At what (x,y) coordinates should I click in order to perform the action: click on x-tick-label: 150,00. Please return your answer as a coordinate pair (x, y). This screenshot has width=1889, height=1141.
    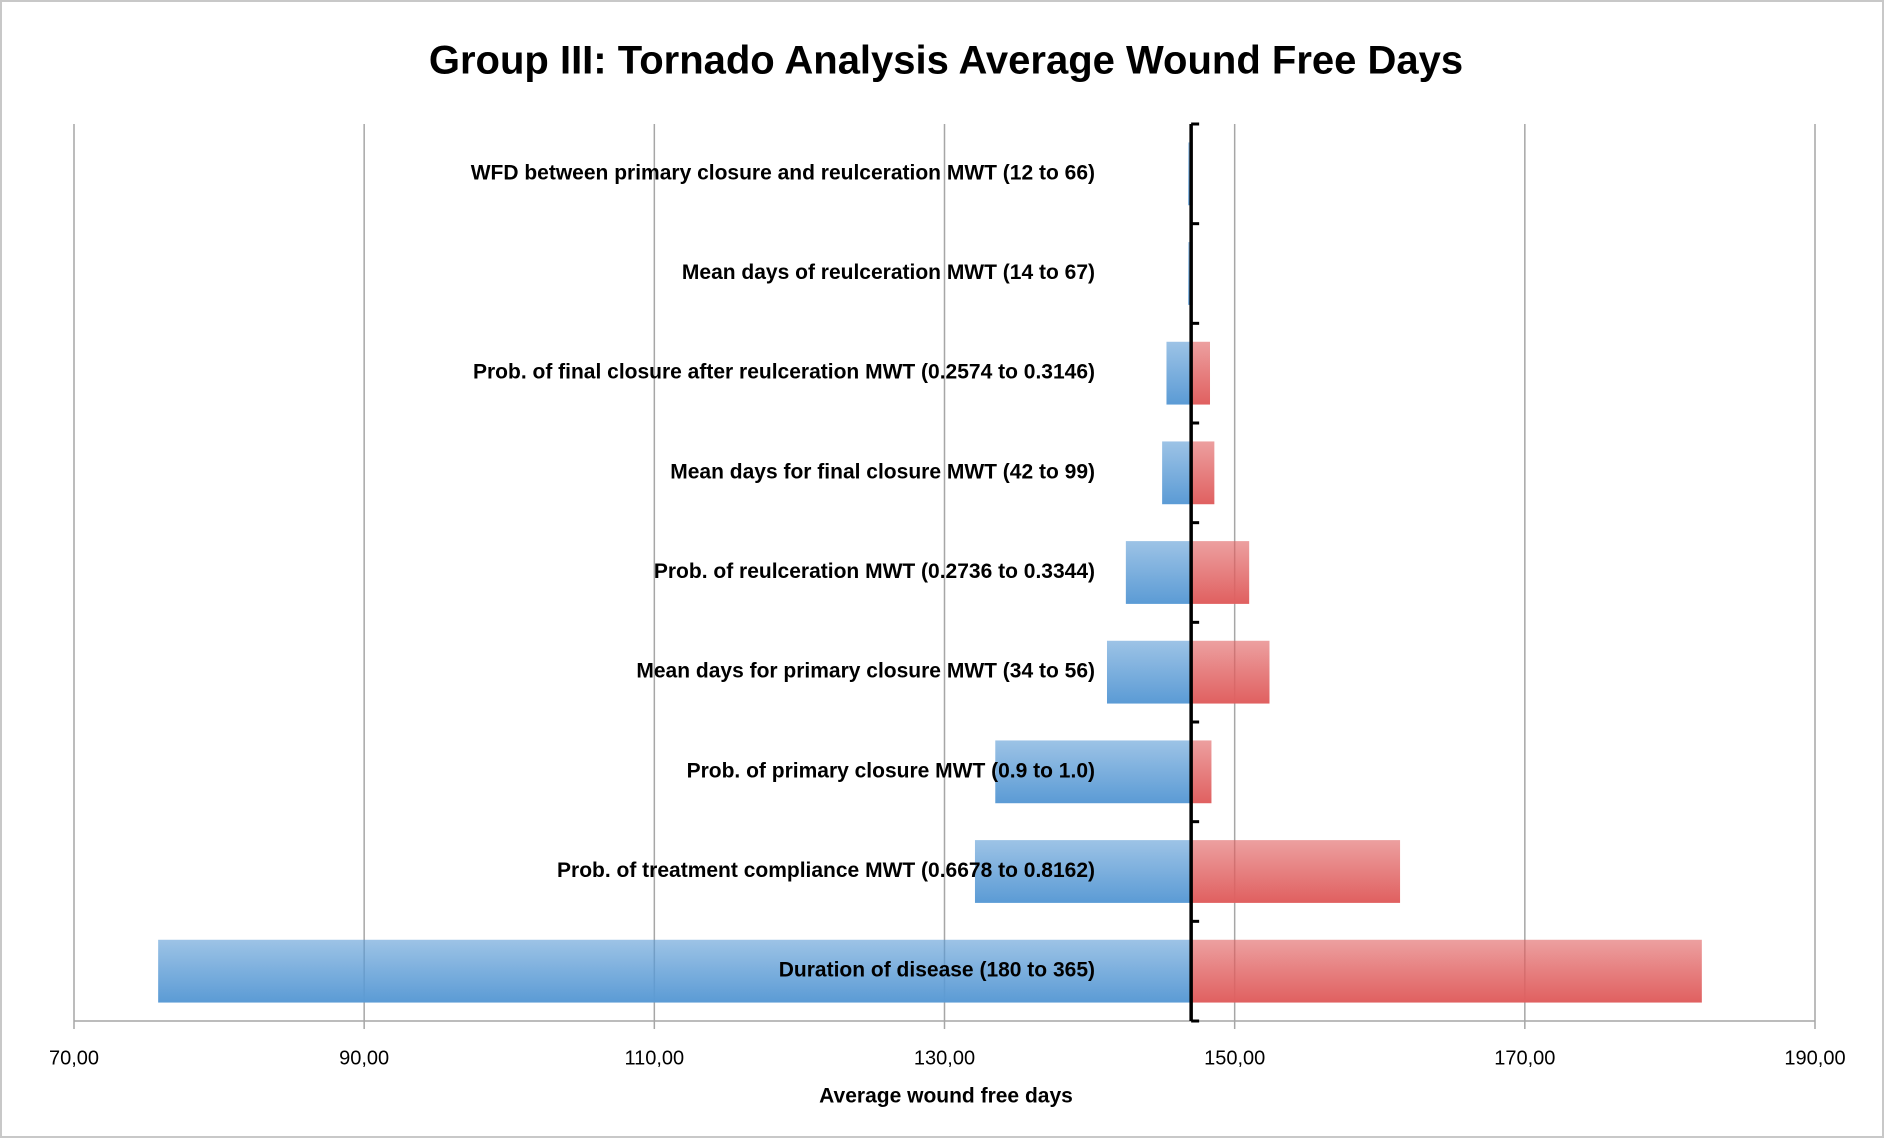
    Looking at the image, I should click on (1234, 1058).